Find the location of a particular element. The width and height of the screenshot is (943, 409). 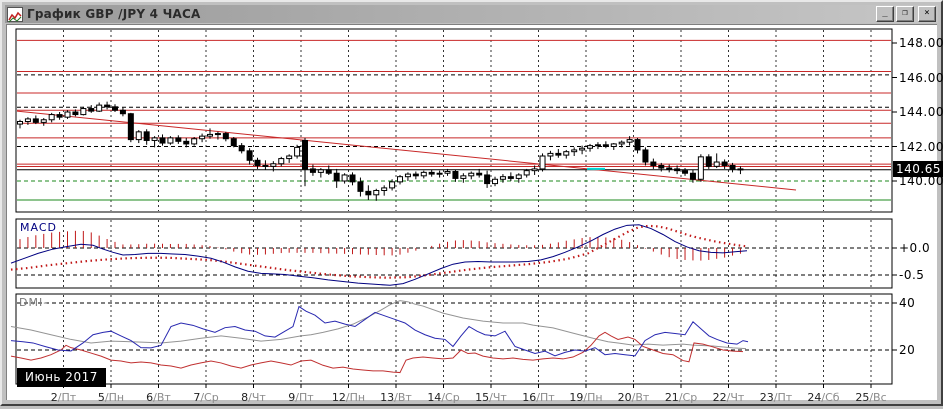

date-label: 23/Пт is located at coordinates (776, 397).